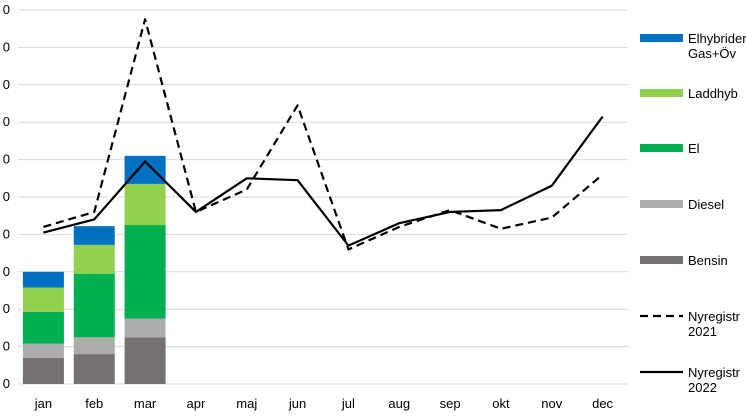  I want to click on legend-label: Gas+Öv, so click(712, 53).